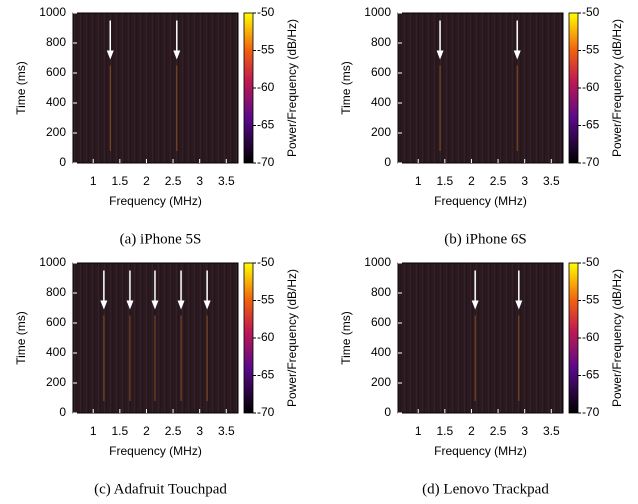 The image size is (638, 504). What do you see at coordinates (485, 239) in the screenshot?
I see `caption: (b) iPhone 6S` at bounding box center [485, 239].